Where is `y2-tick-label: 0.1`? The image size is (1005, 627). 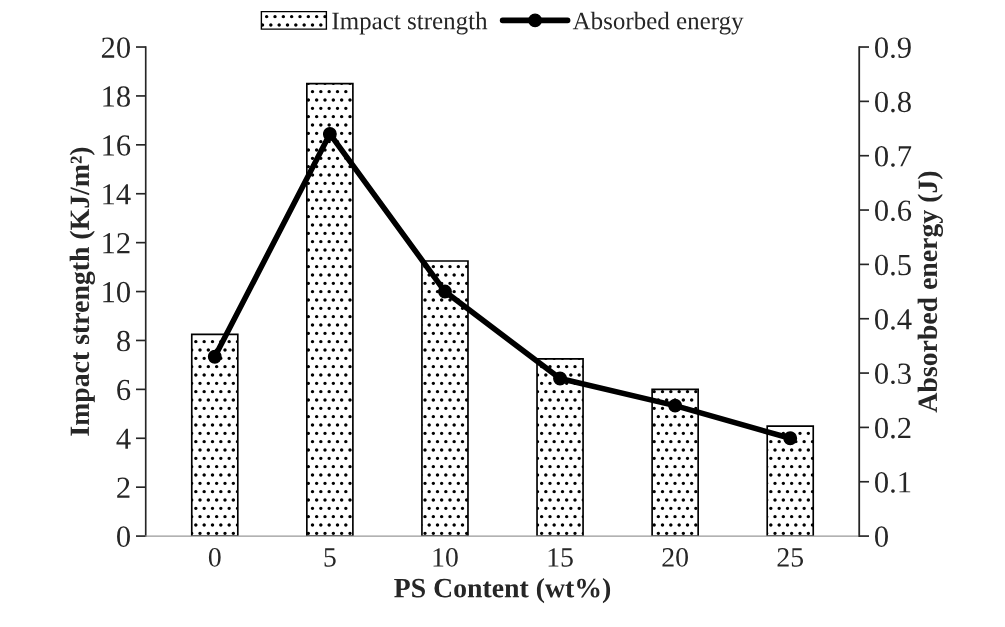 y2-tick-label: 0.1 is located at coordinates (893, 482).